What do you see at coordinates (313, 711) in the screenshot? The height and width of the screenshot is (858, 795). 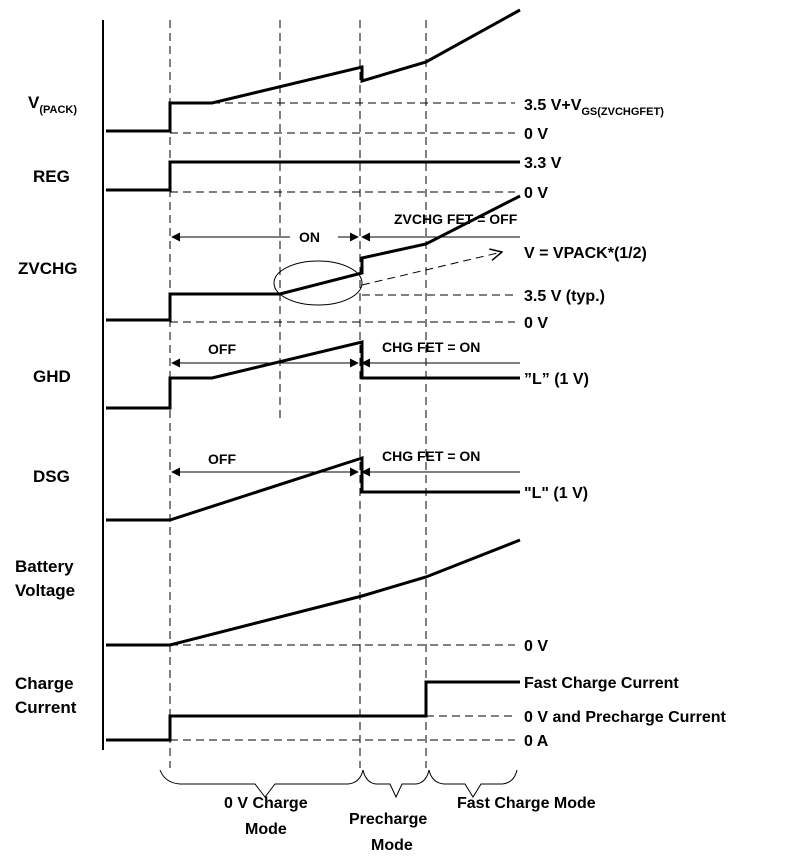 I see `charge-current-waveform` at bounding box center [313, 711].